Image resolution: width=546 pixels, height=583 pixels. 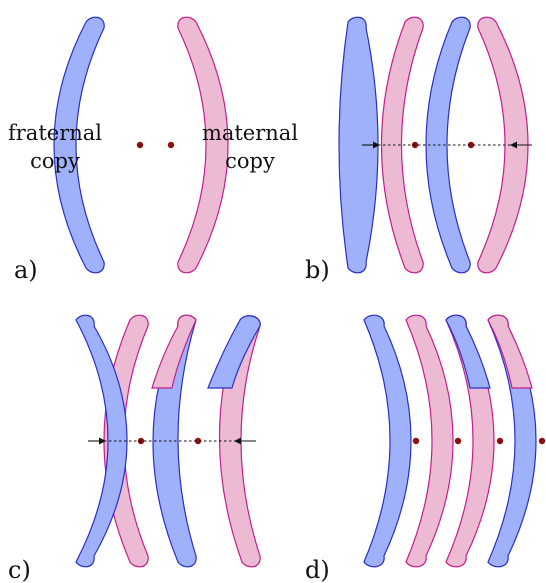 I want to click on maternal-chromosome-b2, so click(x=503, y=145).